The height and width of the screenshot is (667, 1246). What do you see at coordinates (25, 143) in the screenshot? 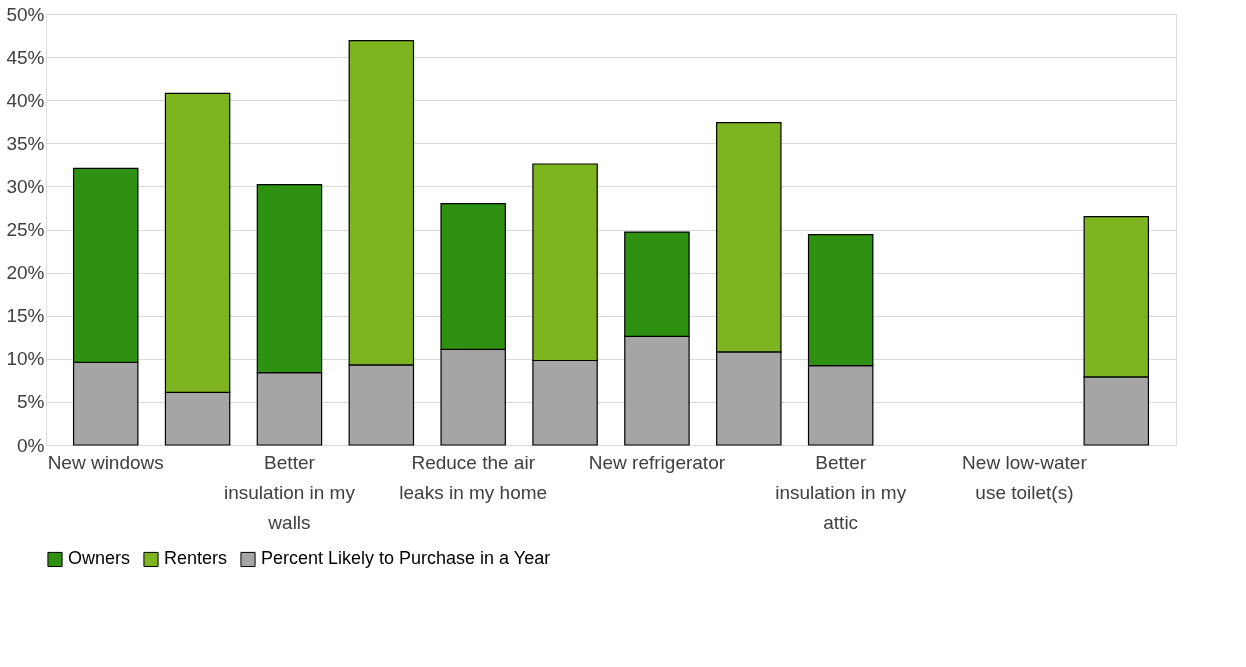
I see `y-tick-label: 35%` at bounding box center [25, 143].